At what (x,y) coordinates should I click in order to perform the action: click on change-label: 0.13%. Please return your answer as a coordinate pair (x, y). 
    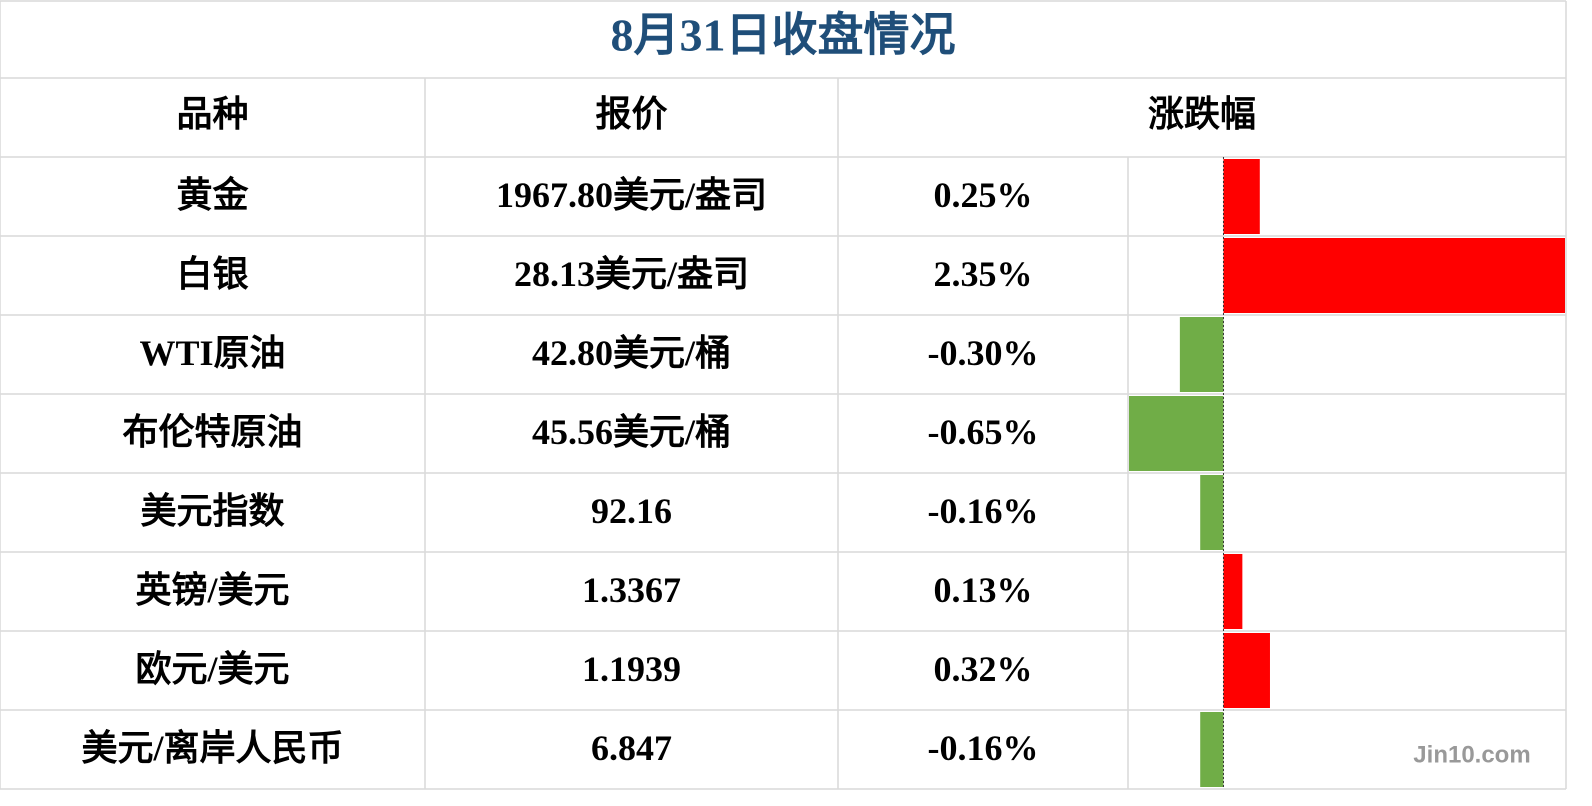
    Looking at the image, I should click on (983, 590).